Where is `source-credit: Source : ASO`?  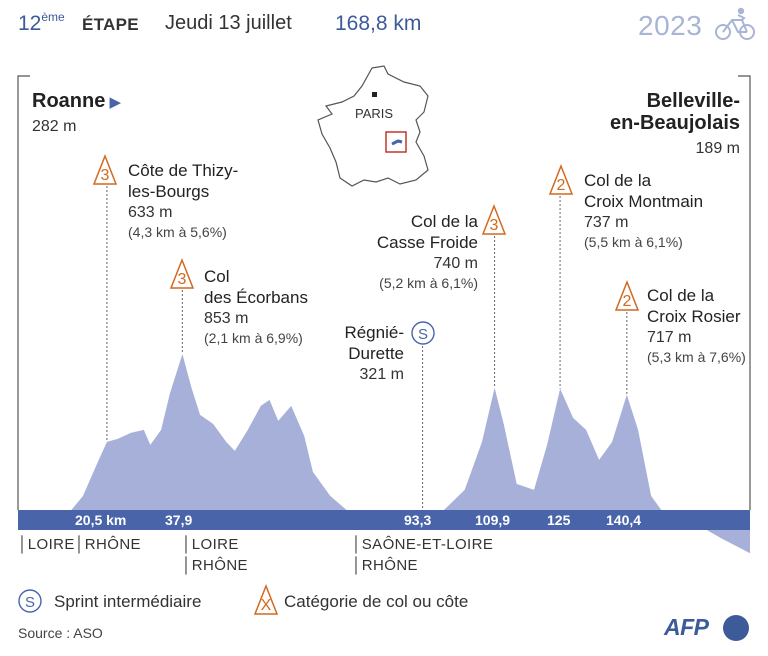
source-credit: Source : ASO is located at coordinates (60, 633).